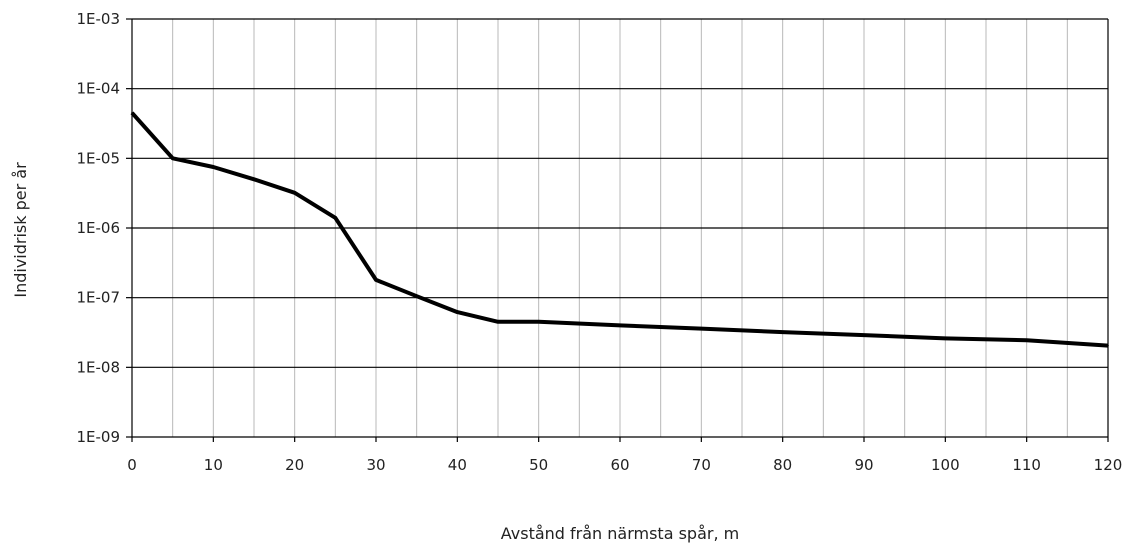 The image size is (1135, 548). Describe the element at coordinates (782, 465) in the screenshot. I see `x-tick-label: 80` at that location.